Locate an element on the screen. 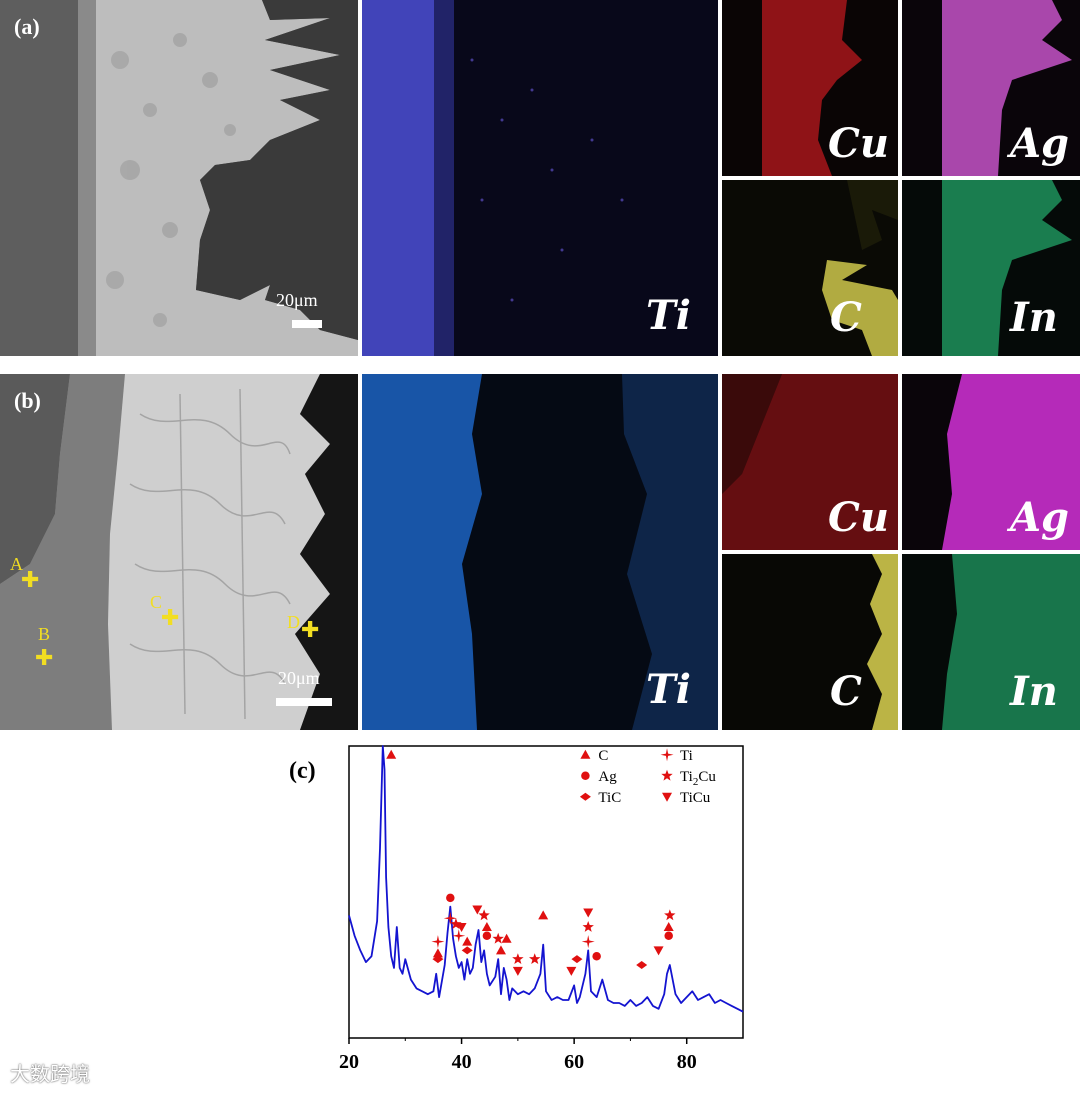 The image size is (1080, 1096). panel-a-ag-label: Ag is located at coordinates (1040, 143).